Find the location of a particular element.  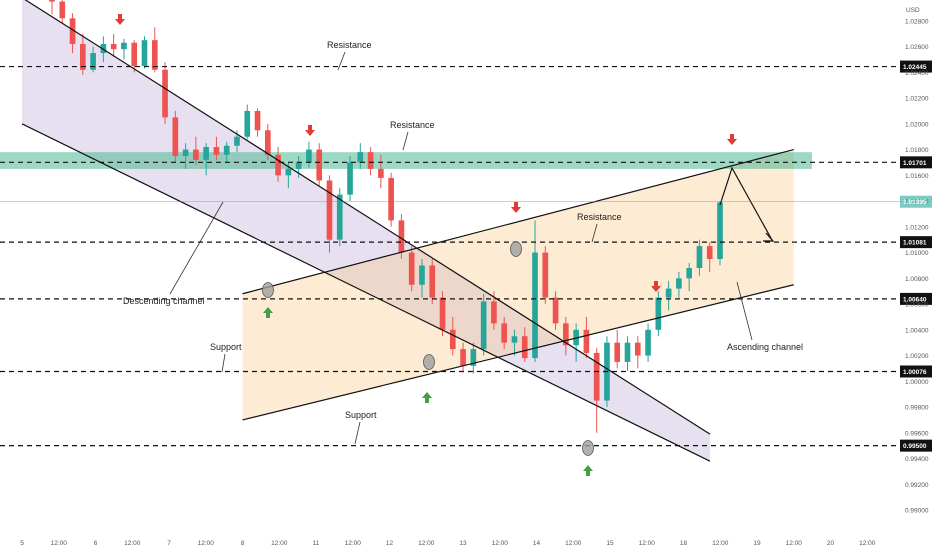

level-price-label: 1.01081 is located at coordinates (915, 243).